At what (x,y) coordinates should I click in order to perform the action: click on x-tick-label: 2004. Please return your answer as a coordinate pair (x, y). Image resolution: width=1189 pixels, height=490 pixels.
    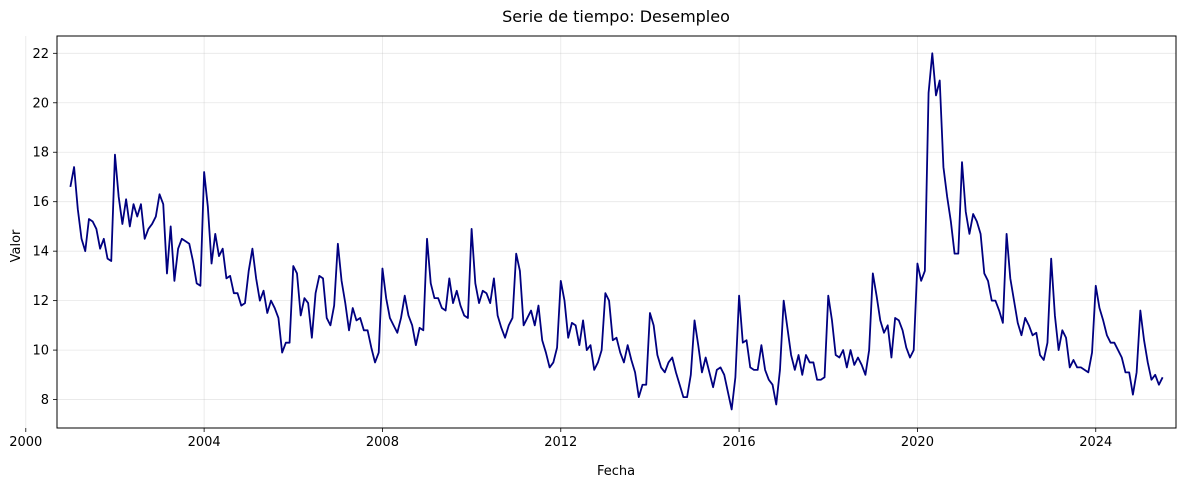
    Looking at the image, I should click on (204, 442).